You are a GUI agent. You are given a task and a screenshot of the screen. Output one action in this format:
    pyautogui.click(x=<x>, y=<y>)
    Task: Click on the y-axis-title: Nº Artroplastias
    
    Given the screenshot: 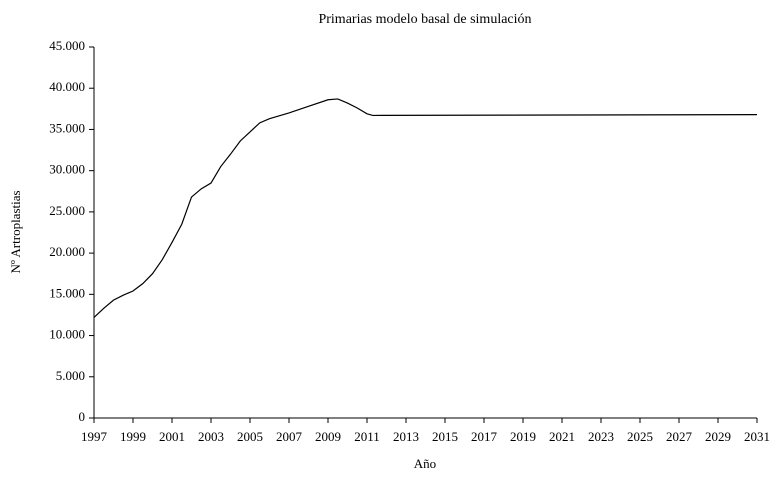 What is the action you would take?
    pyautogui.click(x=15, y=231)
    